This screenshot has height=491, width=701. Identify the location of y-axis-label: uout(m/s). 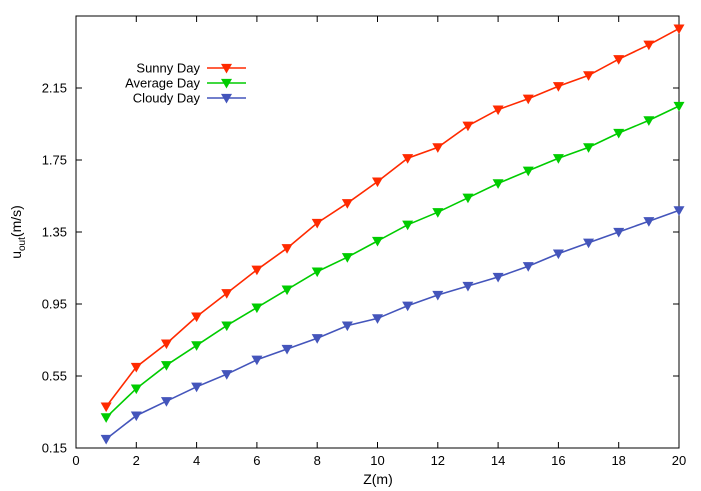
(18, 232).